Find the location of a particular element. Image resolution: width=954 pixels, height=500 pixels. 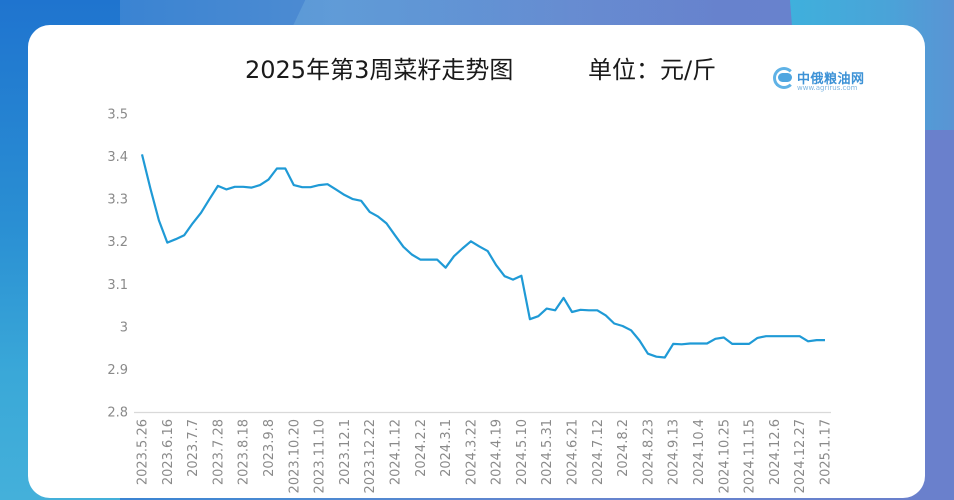

cloud-circle-icon is located at coordinates (784, 78).